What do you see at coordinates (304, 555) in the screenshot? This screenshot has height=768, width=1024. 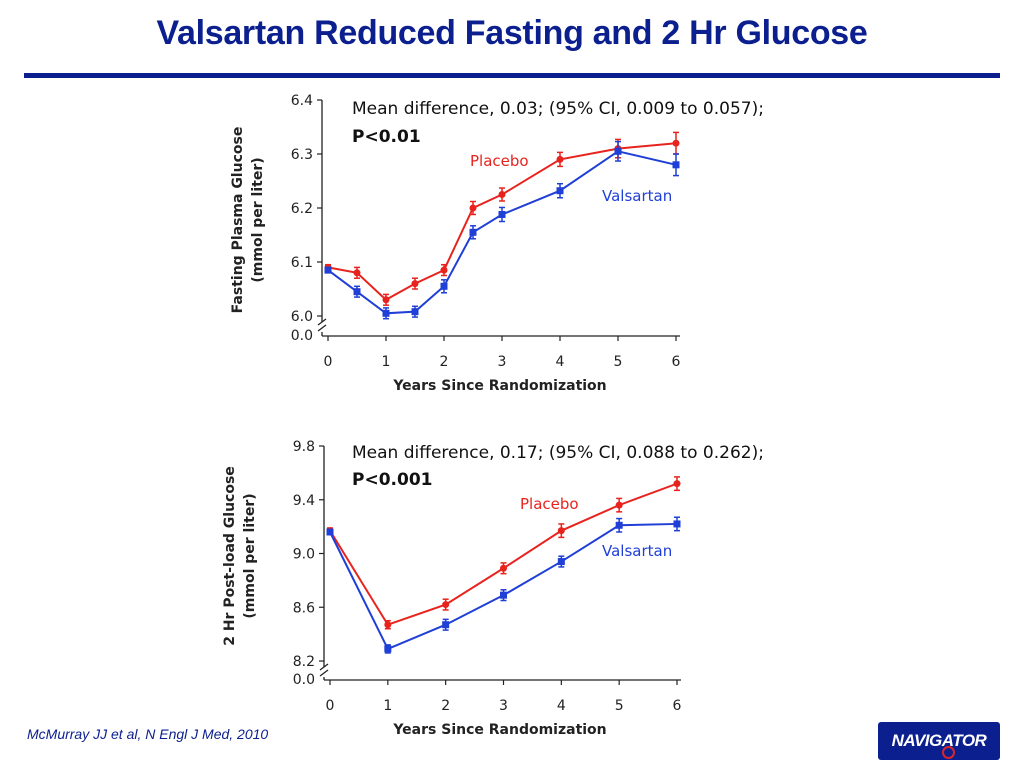 I see `y-tick-label: 9.0` at bounding box center [304, 555].